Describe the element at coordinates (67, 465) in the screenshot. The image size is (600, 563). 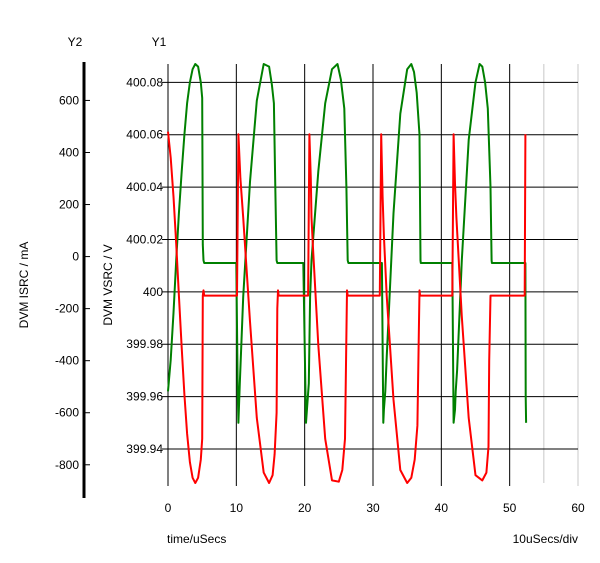
I see `y2-tick-label-0: -800` at that location.